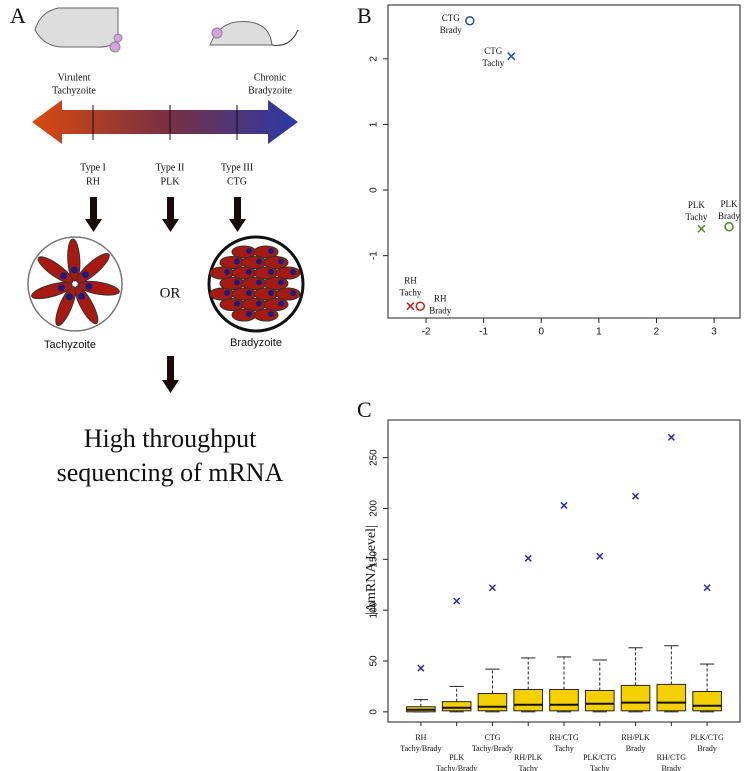 The width and height of the screenshot is (745, 771). I want to click on bradyzoites, so click(255, 283).